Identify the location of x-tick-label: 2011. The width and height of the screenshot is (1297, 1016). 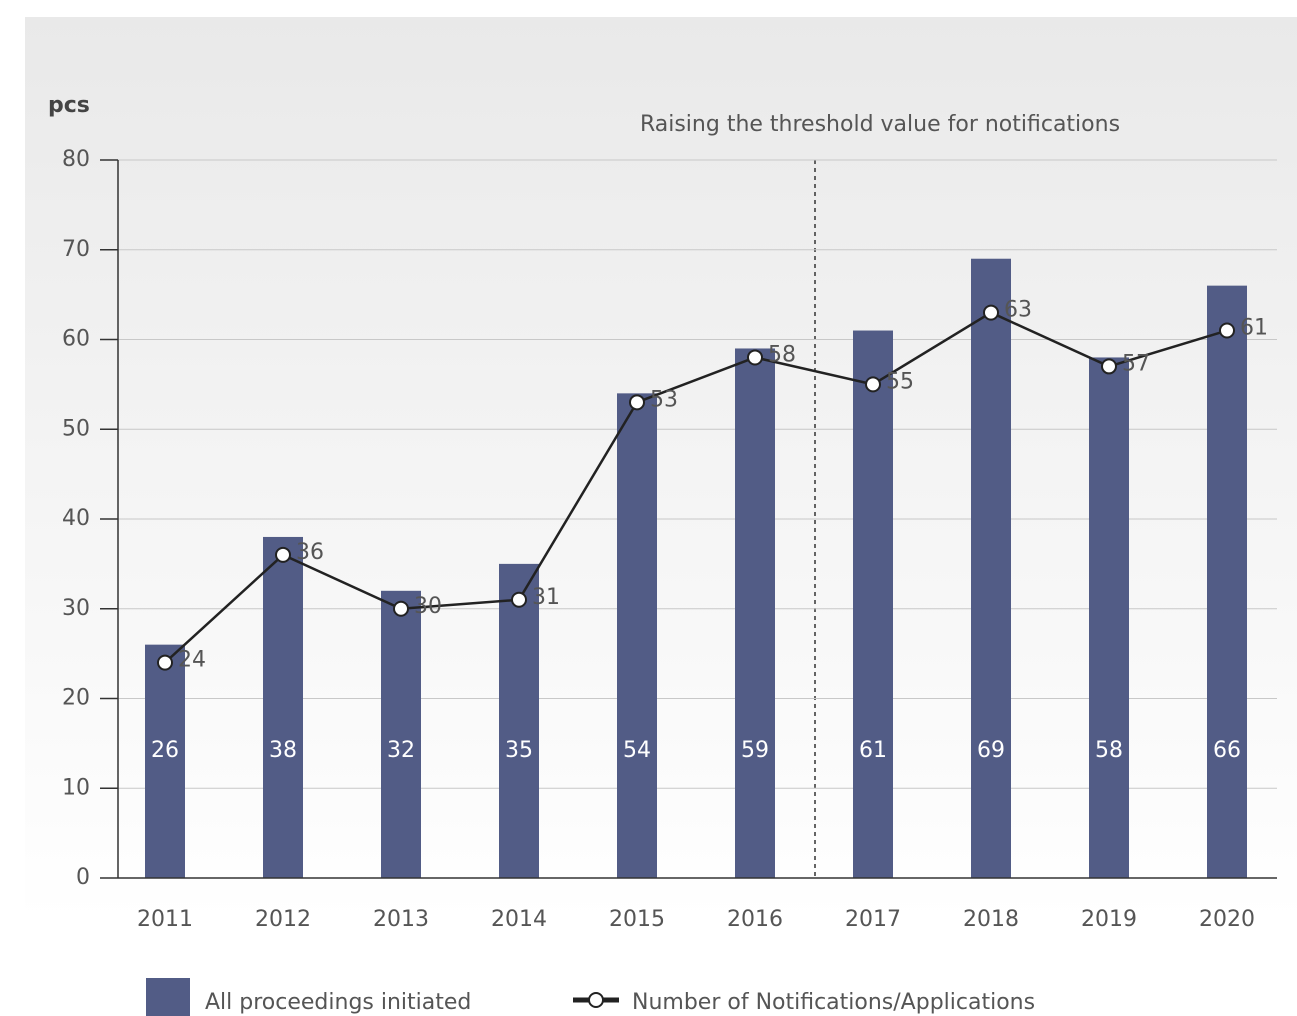
(165, 919).